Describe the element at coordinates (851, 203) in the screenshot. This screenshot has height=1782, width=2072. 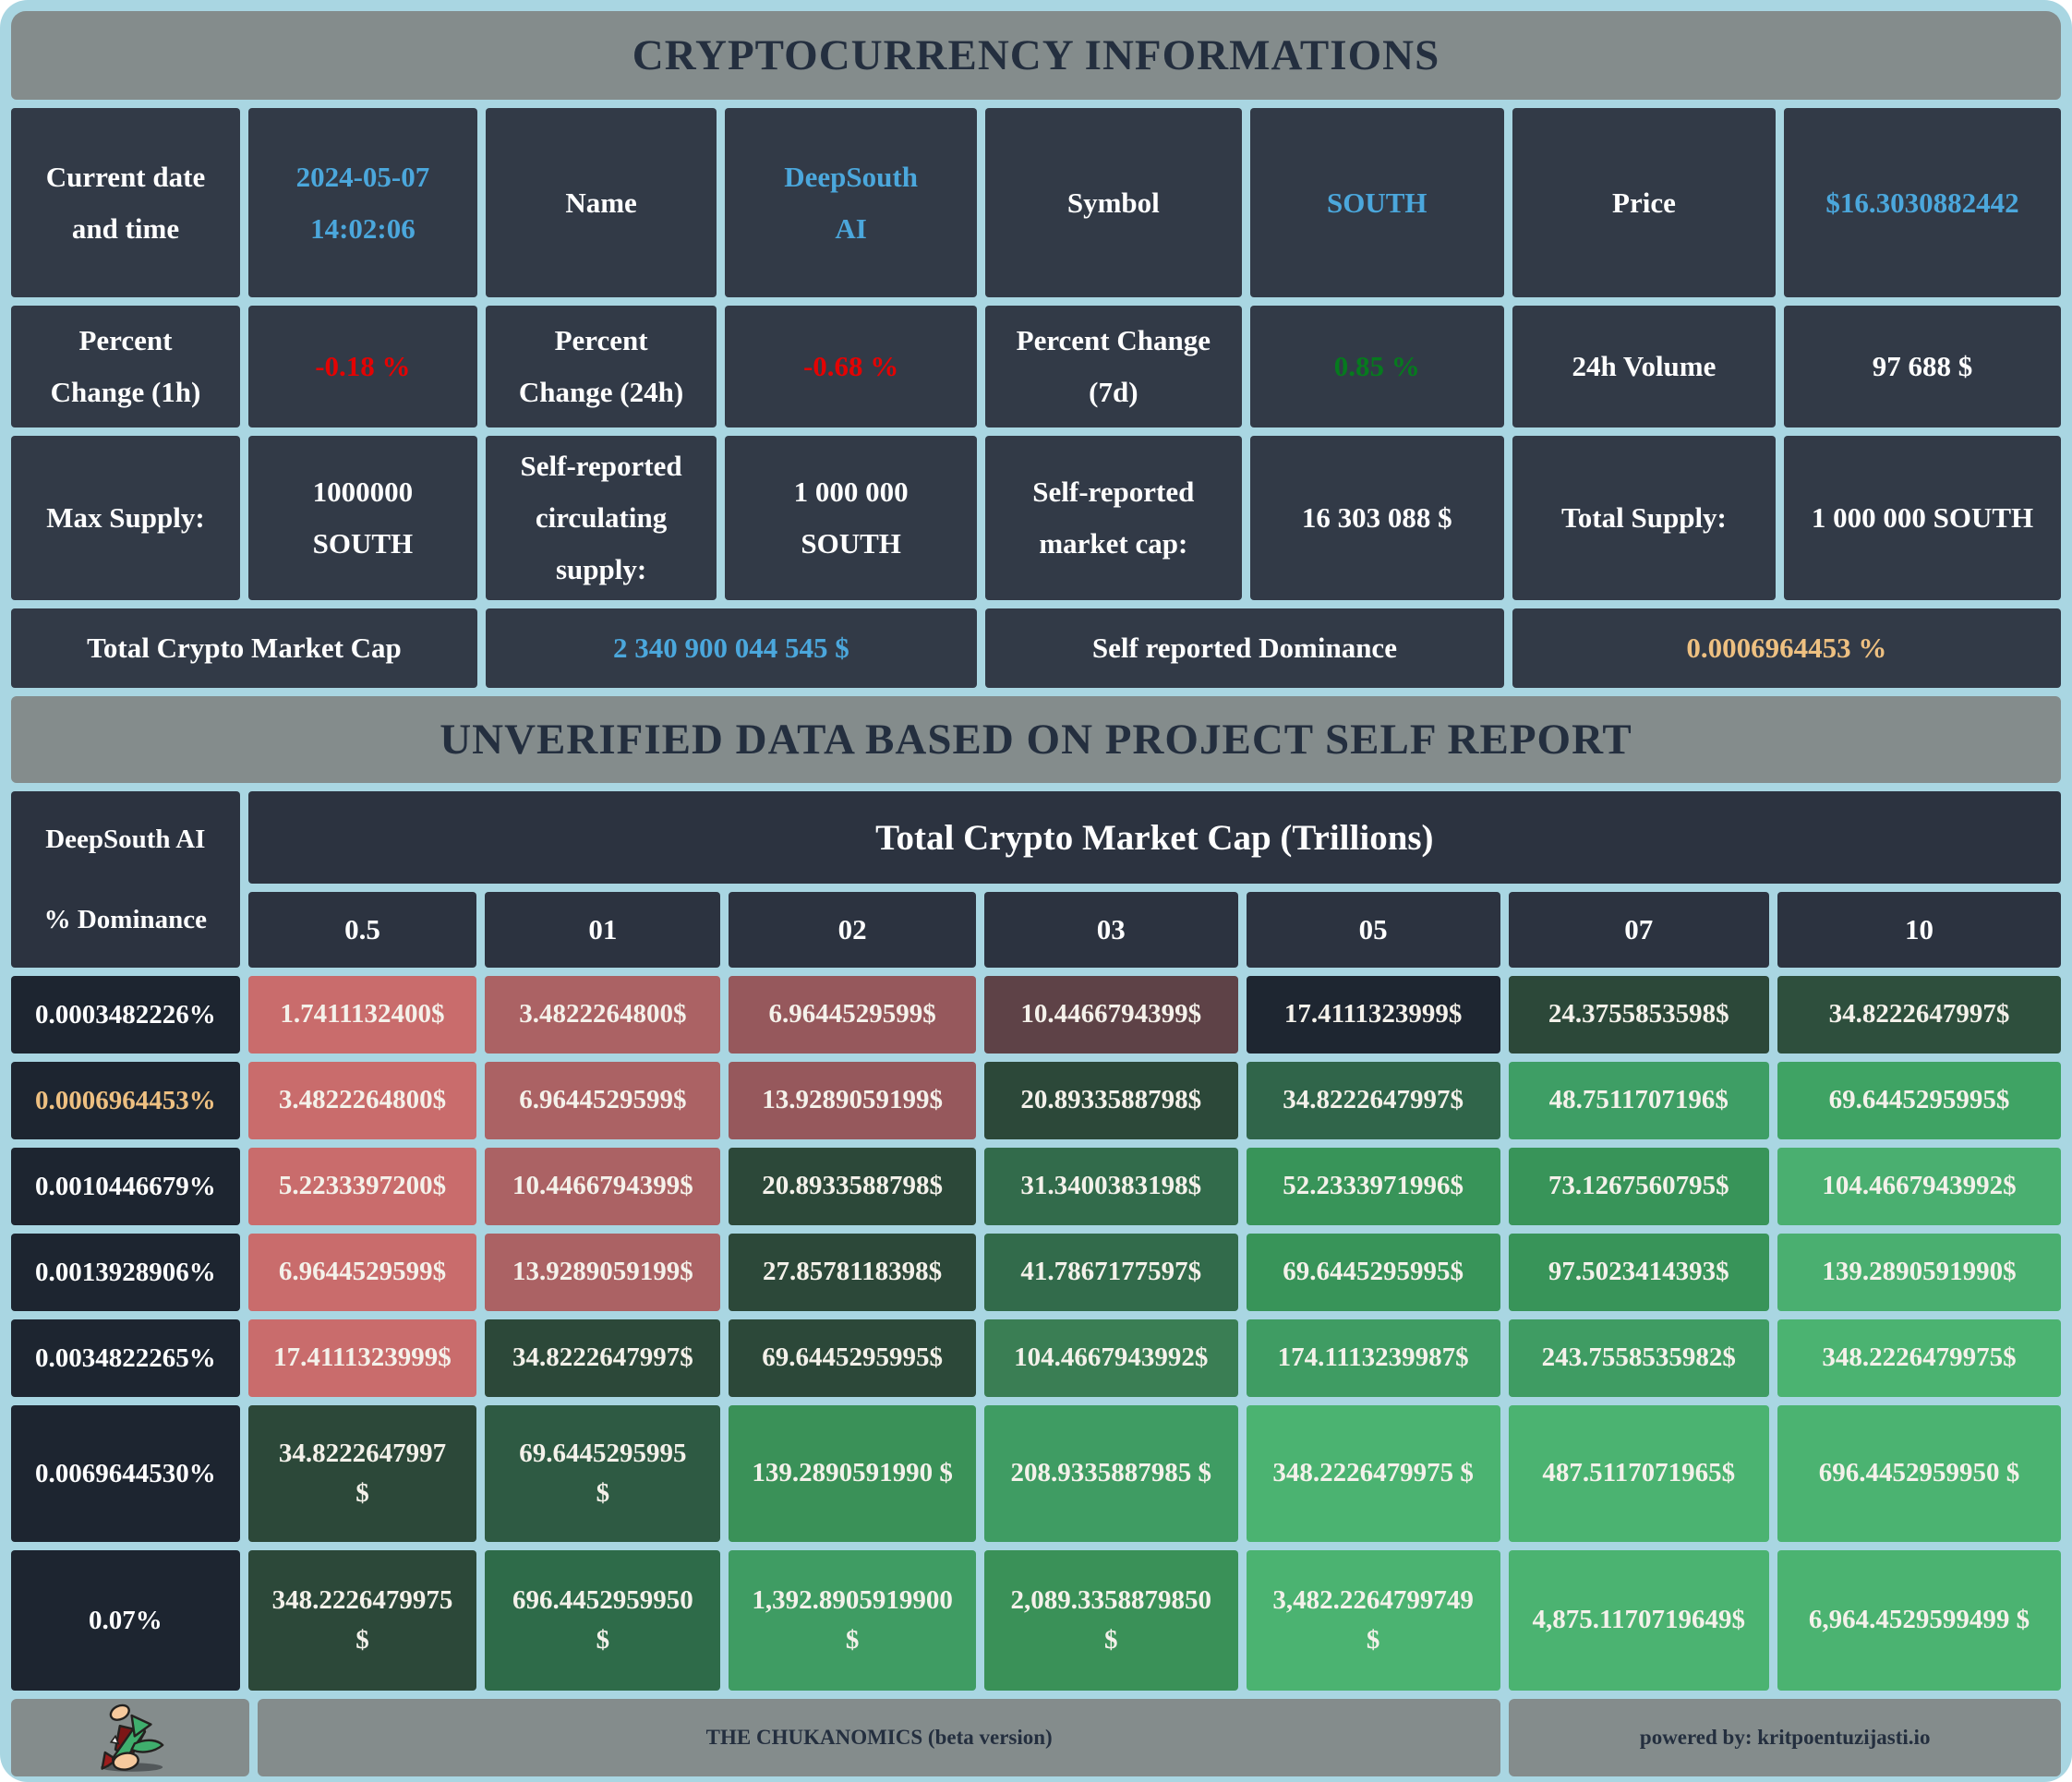
I see `name-value: DeepSouth AI` at that location.